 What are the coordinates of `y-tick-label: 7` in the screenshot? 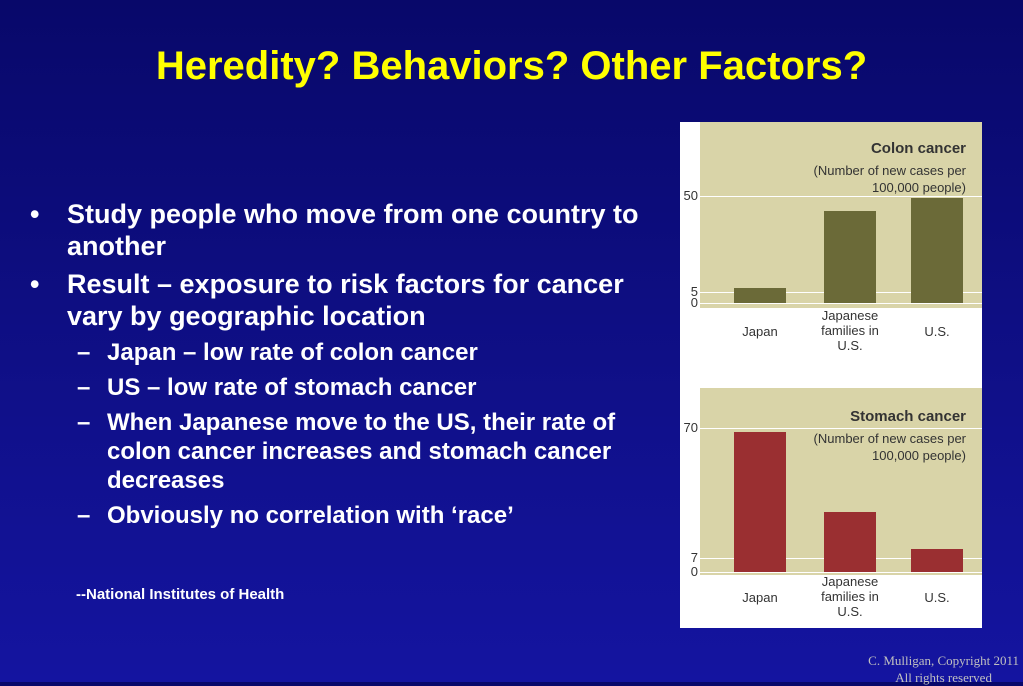 It's located at (694, 557).